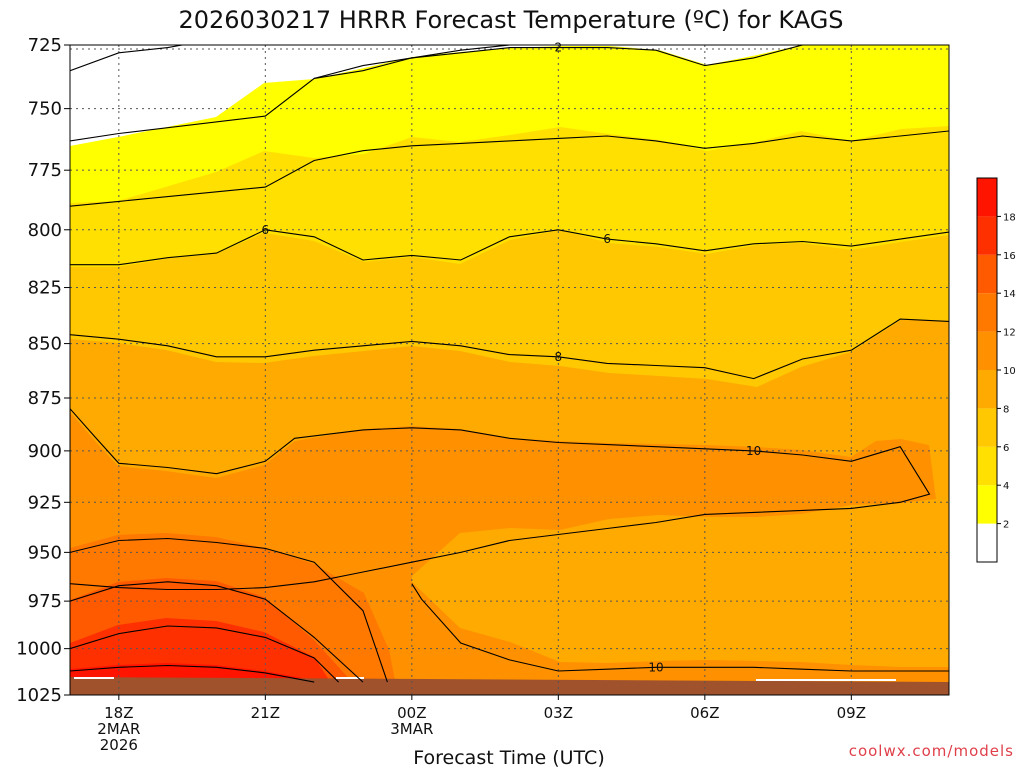 This screenshot has height=768, width=1024. Describe the element at coordinates (45, 552) in the screenshot. I see `y-tick-label: 950` at that location.